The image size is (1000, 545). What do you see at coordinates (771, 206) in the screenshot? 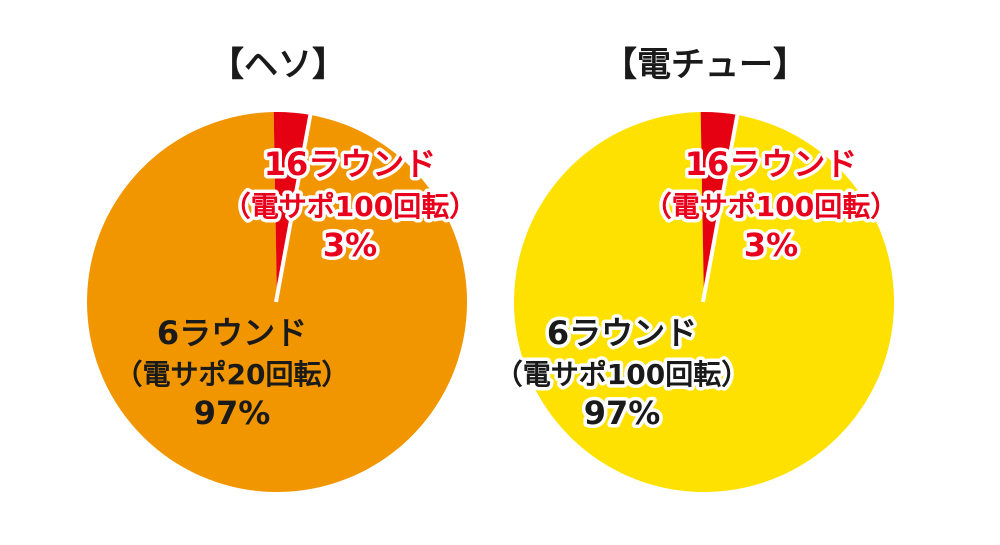
I see `label-denchu-16-round-sub: （電サポ100回転）` at bounding box center [771, 206].